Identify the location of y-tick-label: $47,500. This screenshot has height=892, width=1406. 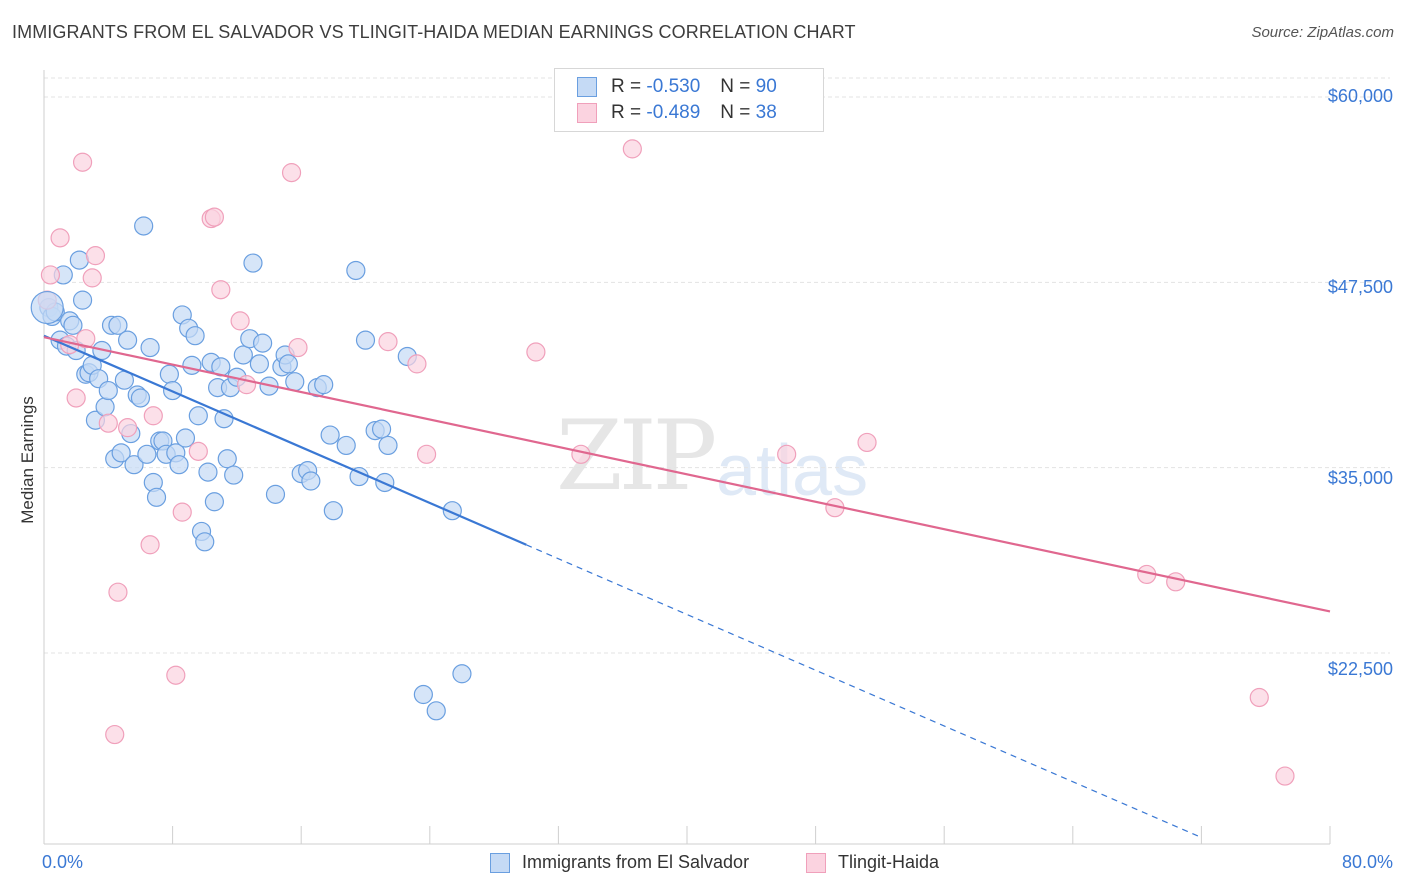
(1360, 287).